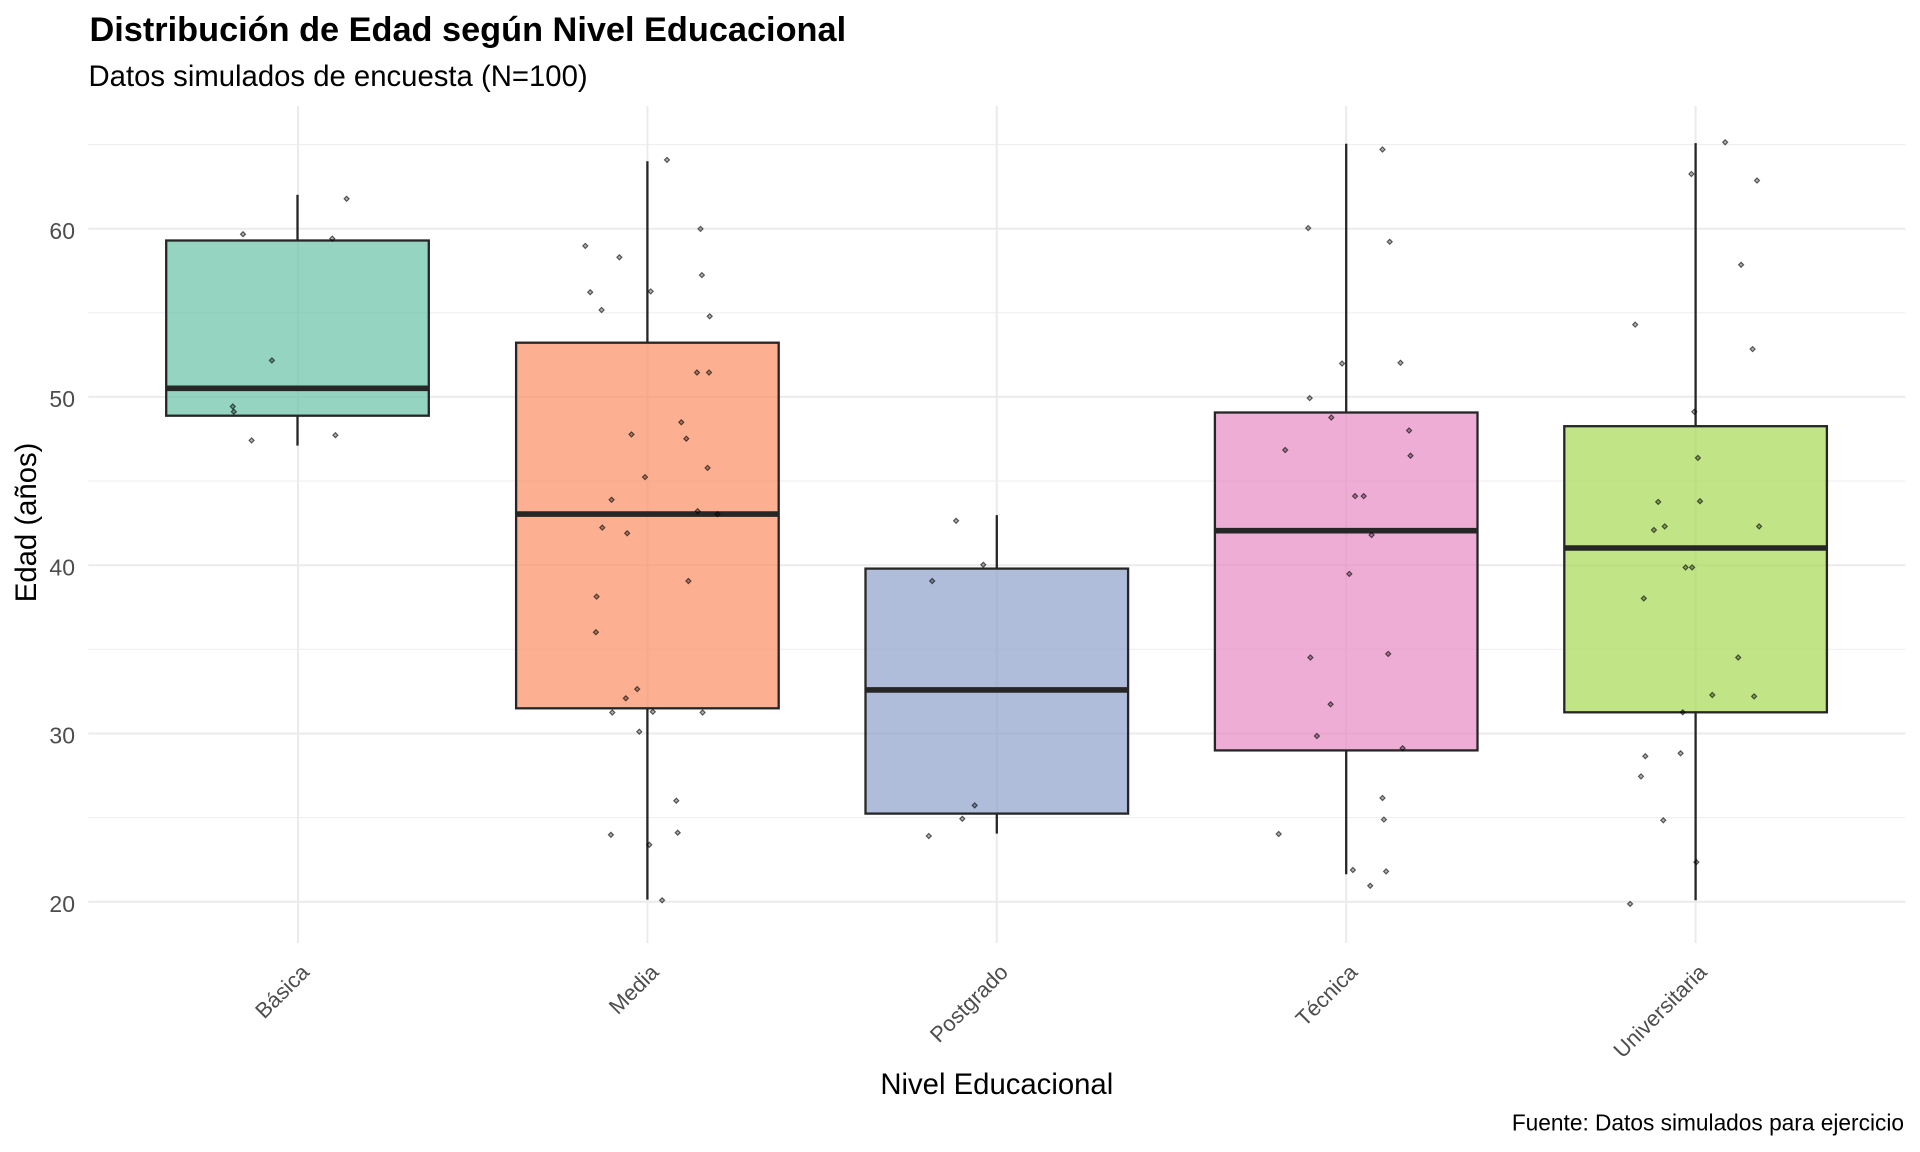  What do you see at coordinates (62, 399) in the screenshot?
I see `svg-text: 50` at bounding box center [62, 399].